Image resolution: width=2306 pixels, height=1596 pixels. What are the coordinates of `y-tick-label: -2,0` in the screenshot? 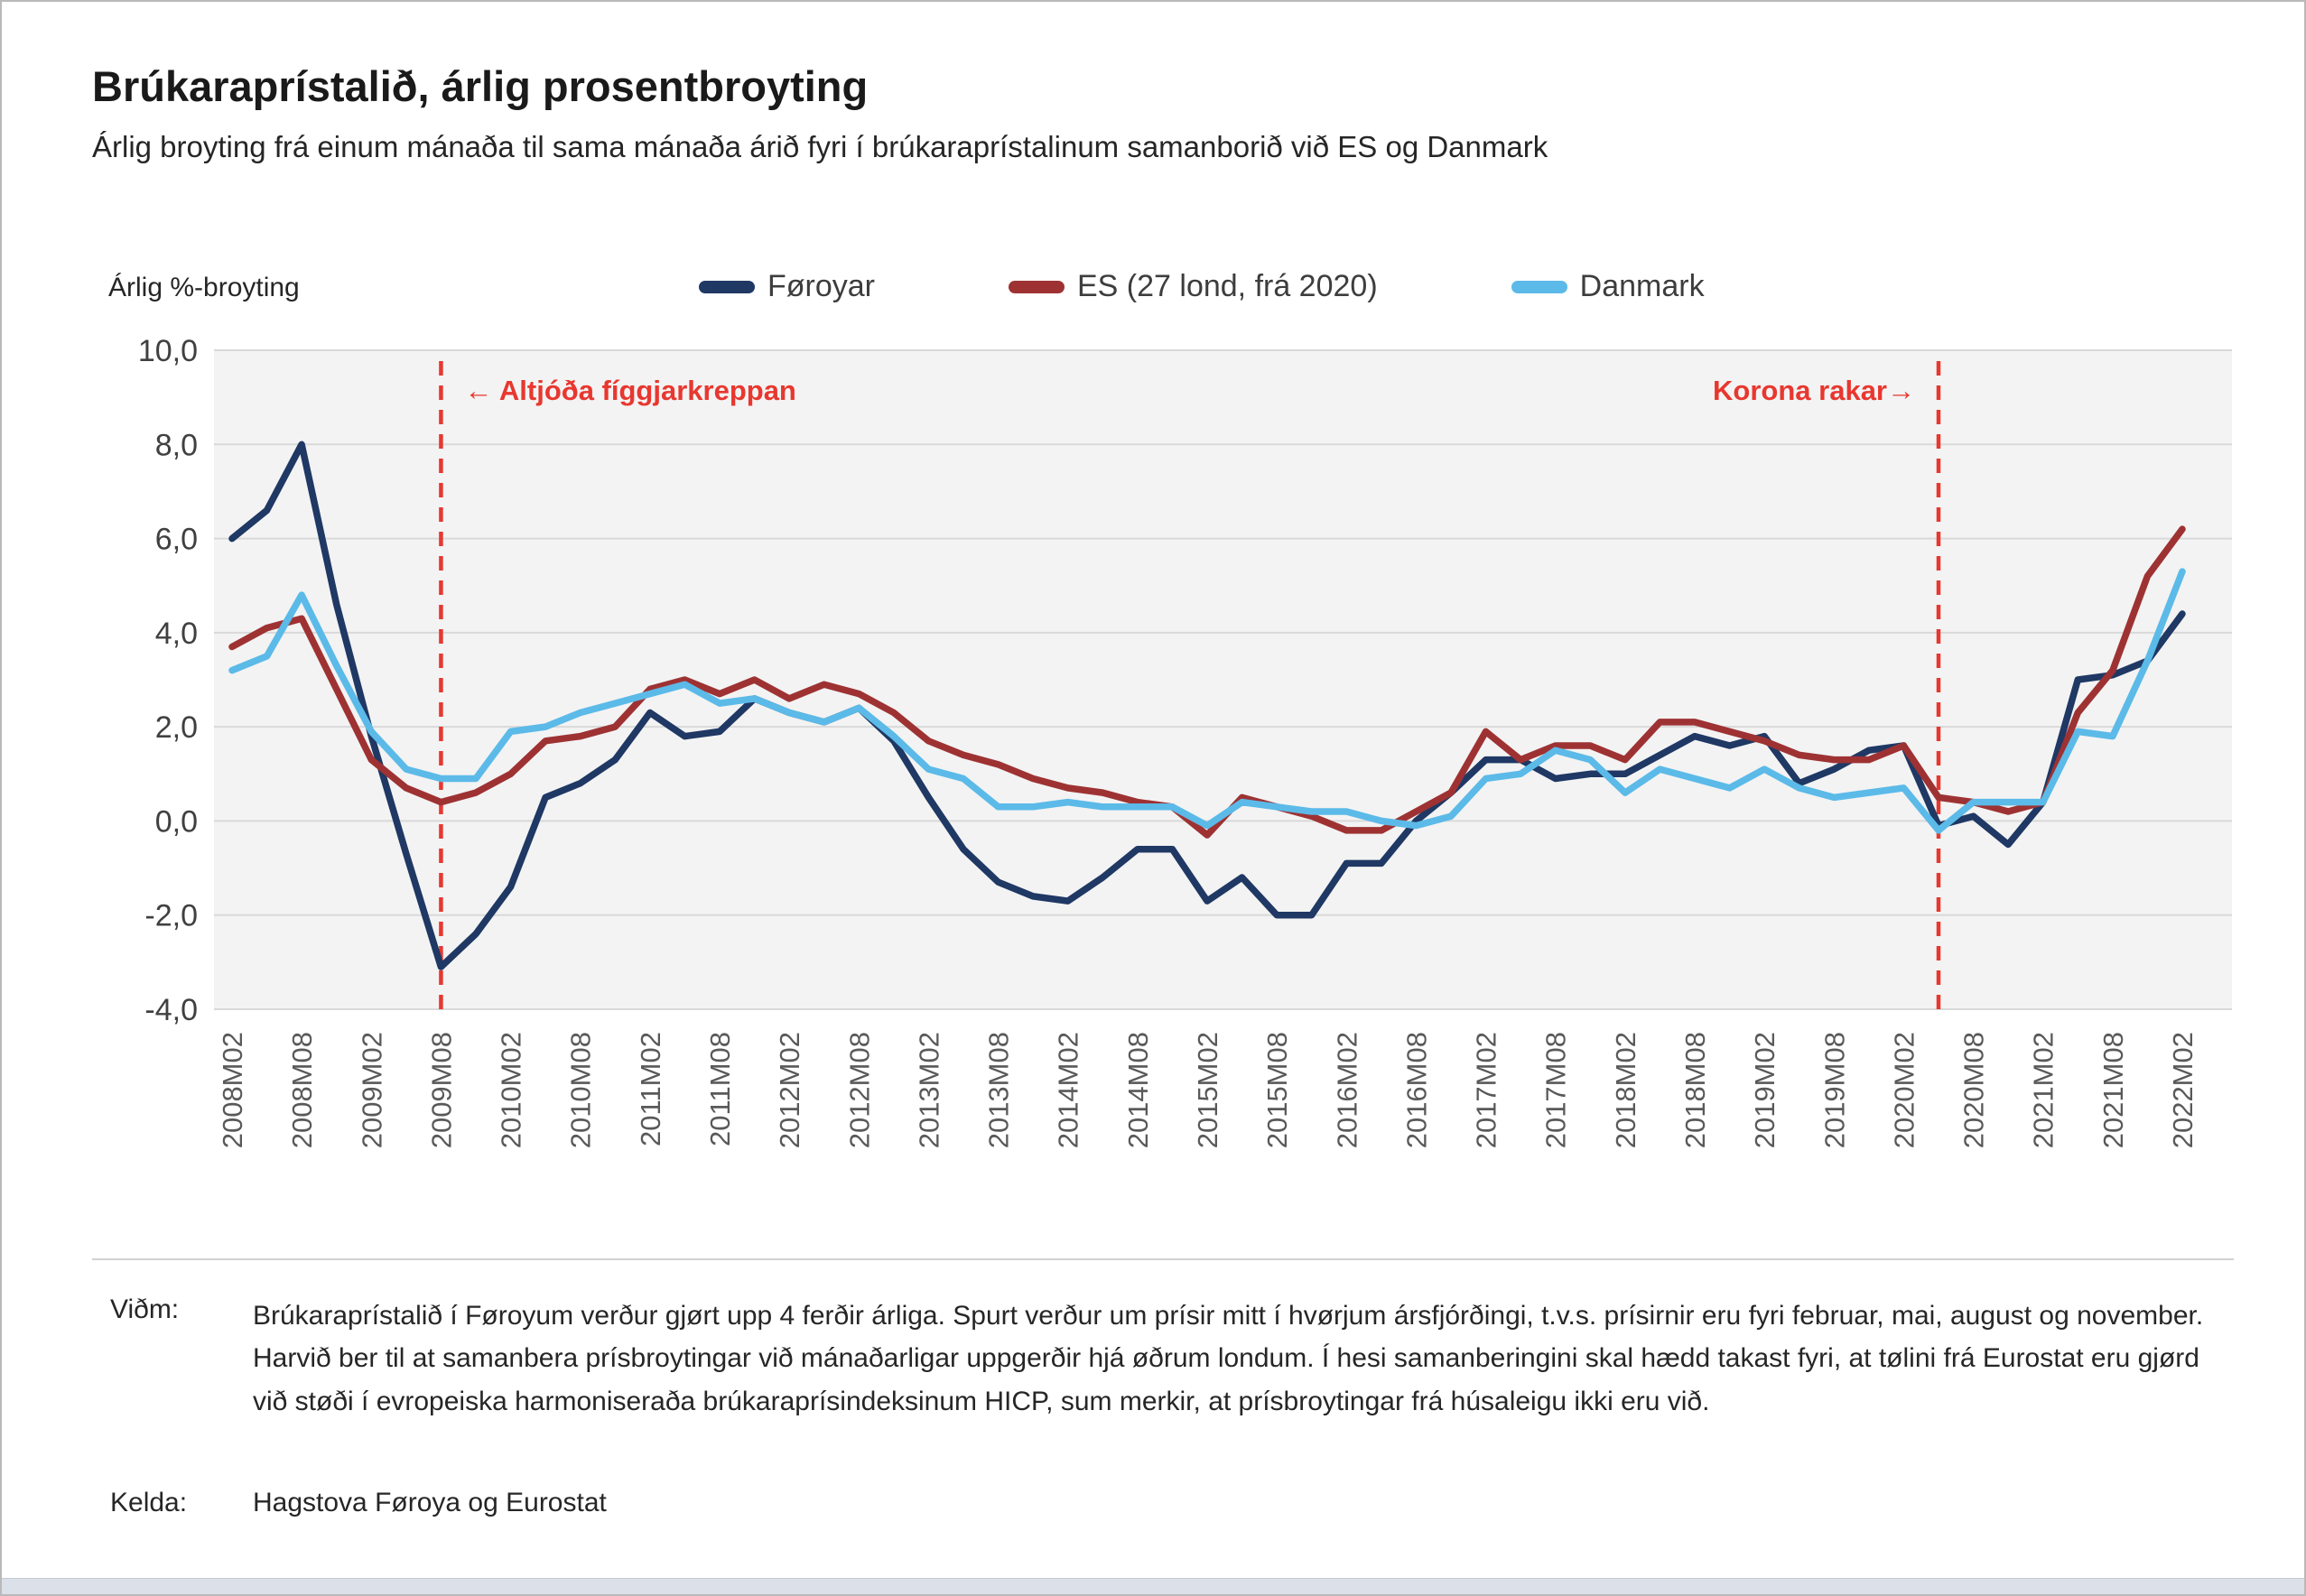 It's located at (171, 916).